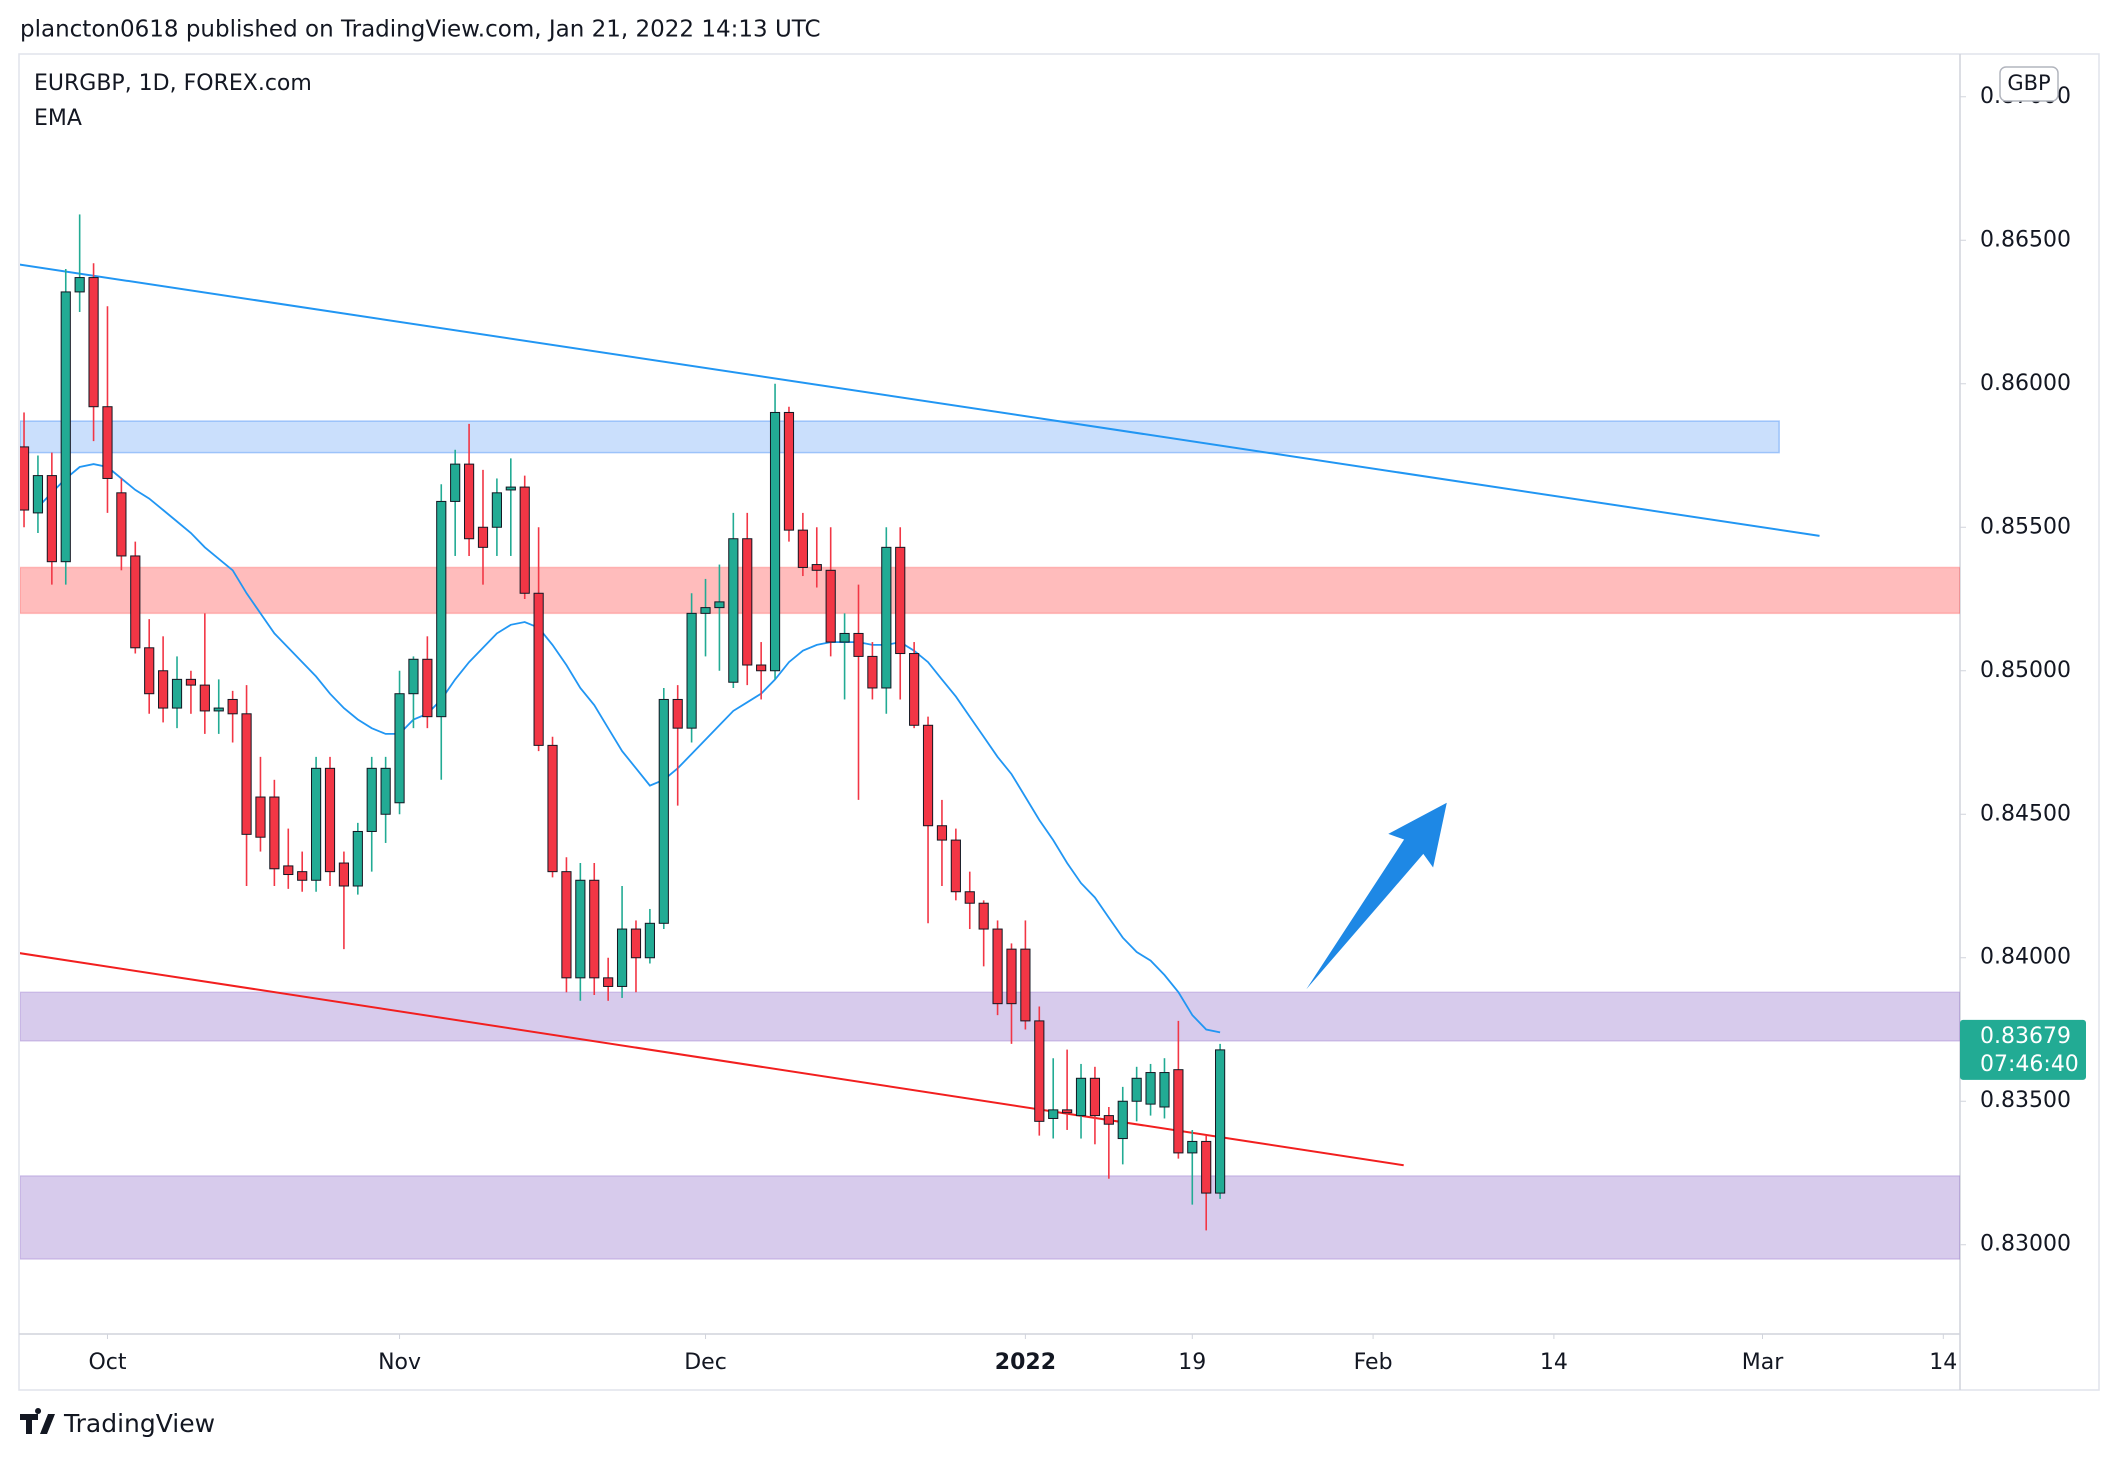  What do you see at coordinates (2029, 1064) in the screenshot?
I see `countdown-label: 07:46:40` at bounding box center [2029, 1064].